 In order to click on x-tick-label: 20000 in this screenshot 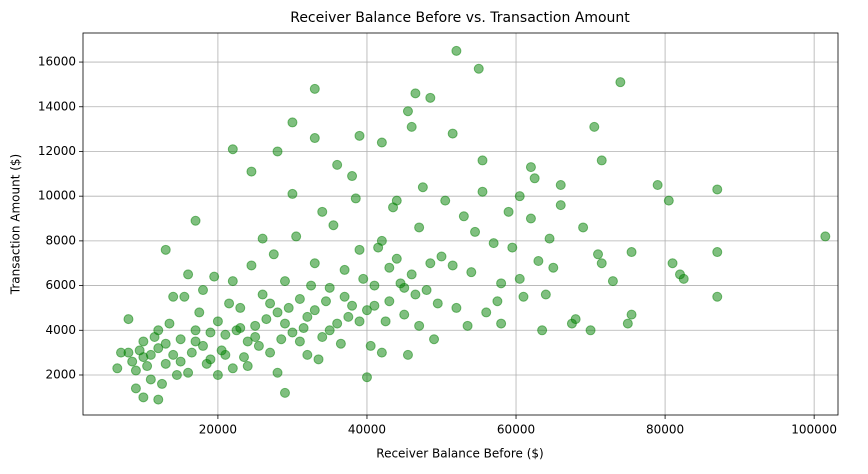, I will do `click(218, 430)`.